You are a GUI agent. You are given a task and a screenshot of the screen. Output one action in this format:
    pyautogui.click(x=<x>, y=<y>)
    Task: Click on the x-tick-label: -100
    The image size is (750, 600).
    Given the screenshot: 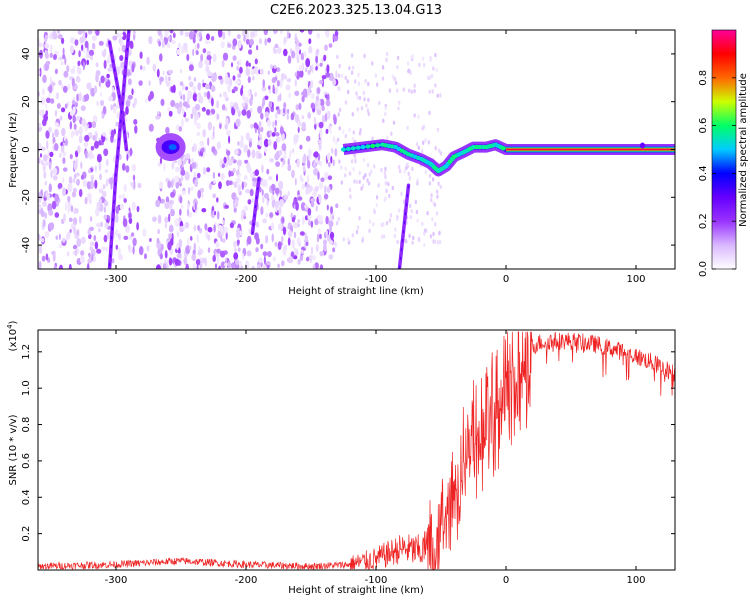 What is the action you would take?
    pyautogui.click(x=376, y=279)
    